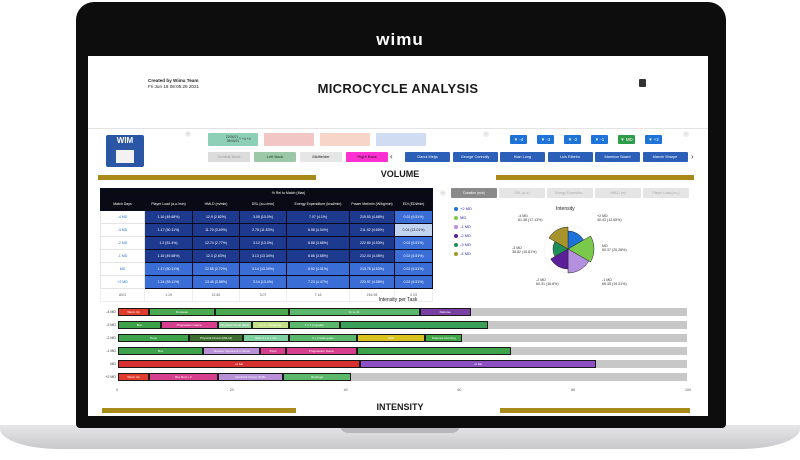 The height and width of the screenshot is (460, 800). Describe the element at coordinates (122, 217) in the screenshot. I see `row-match-day: -4 MD` at that location.